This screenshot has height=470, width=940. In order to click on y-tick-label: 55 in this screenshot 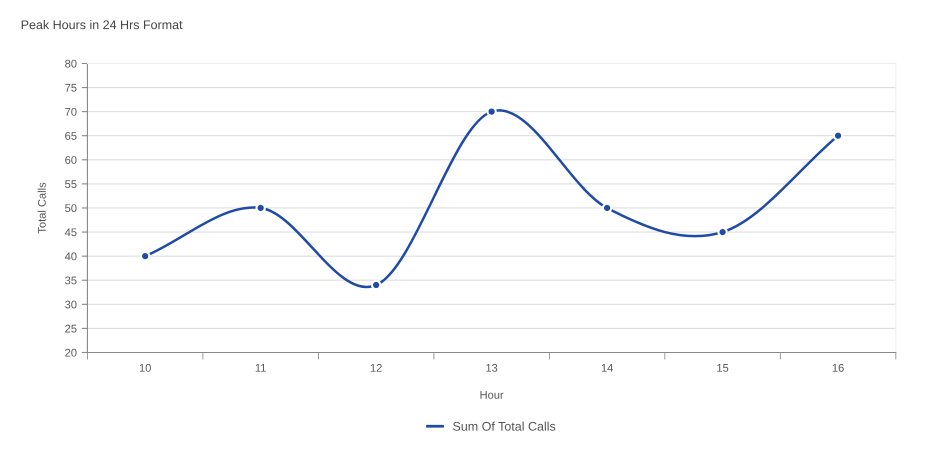, I will do `click(71, 184)`.